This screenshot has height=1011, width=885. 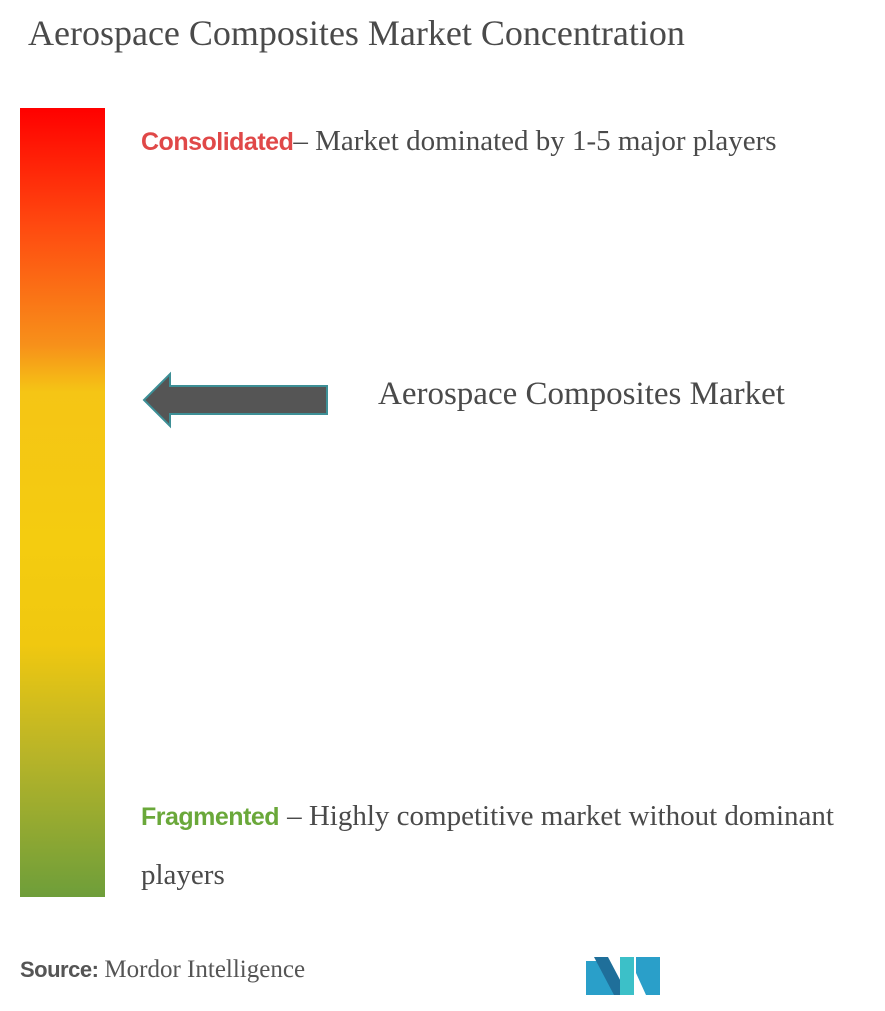 What do you see at coordinates (581, 394) in the screenshot?
I see `marker-label: Aerospace Composites Market` at bounding box center [581, 394].